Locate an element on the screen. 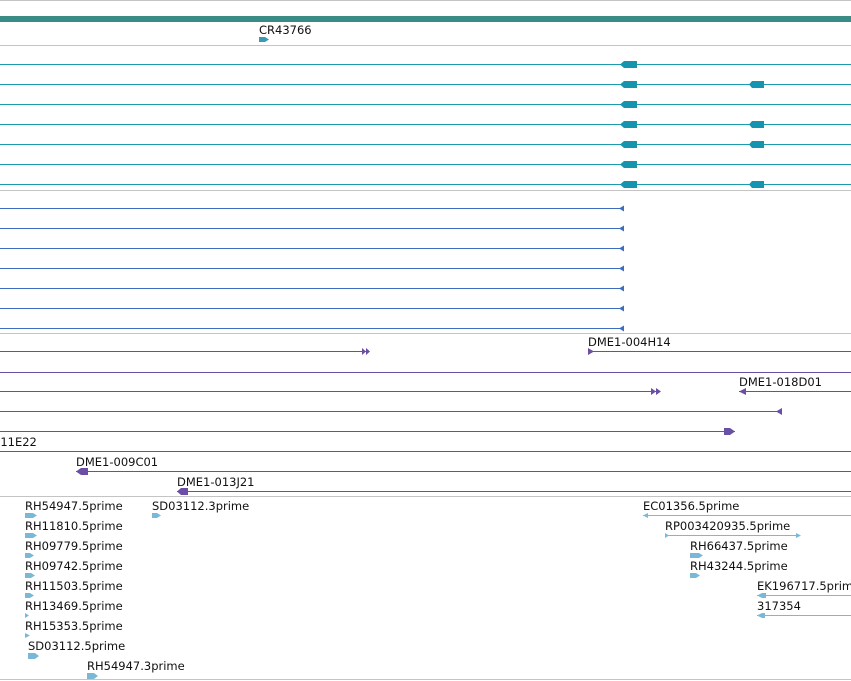  est-read: RH13469.5prime is located at coordinates (74, 608).